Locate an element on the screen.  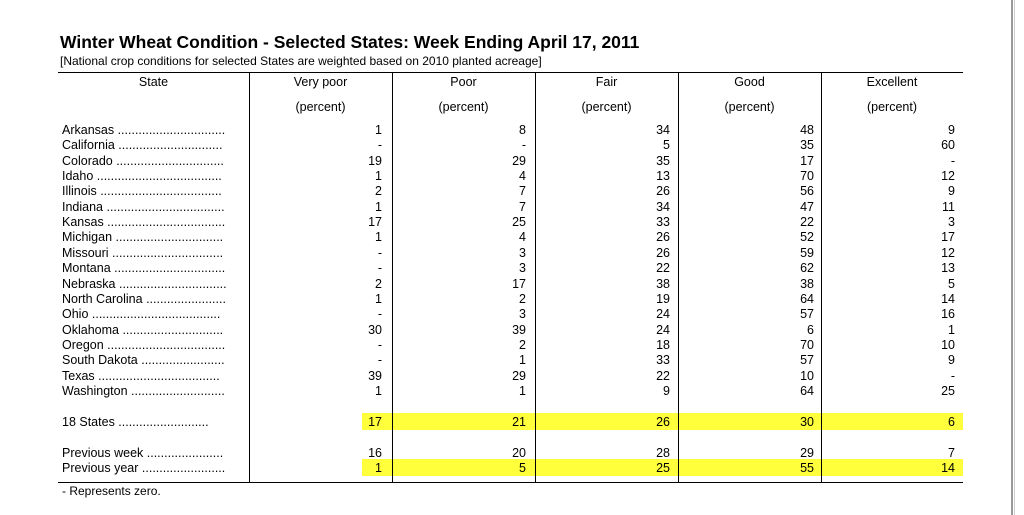
table-cell: 35 is located at coordinates (807, 145).